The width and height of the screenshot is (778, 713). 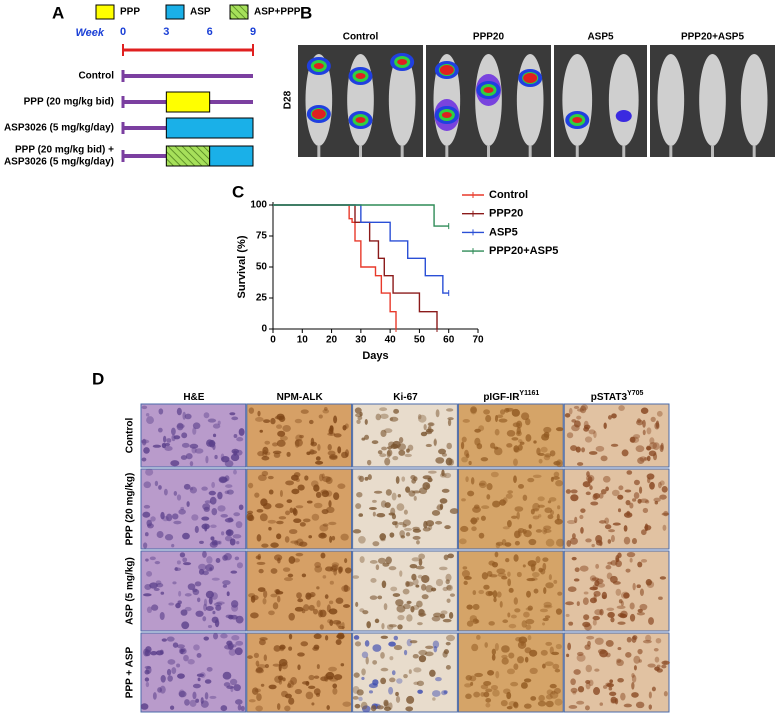 What do you see at coordinates (530, 100) in the screenshot?
I see `mouse` at bounding box center [530, 100].